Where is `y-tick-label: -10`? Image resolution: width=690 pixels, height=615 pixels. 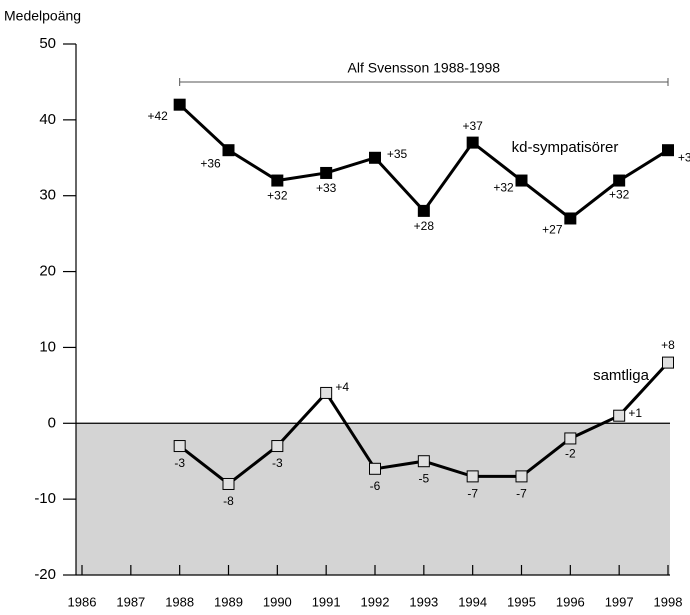 y-tick-label: -10 is located at coordinates (45, 498).